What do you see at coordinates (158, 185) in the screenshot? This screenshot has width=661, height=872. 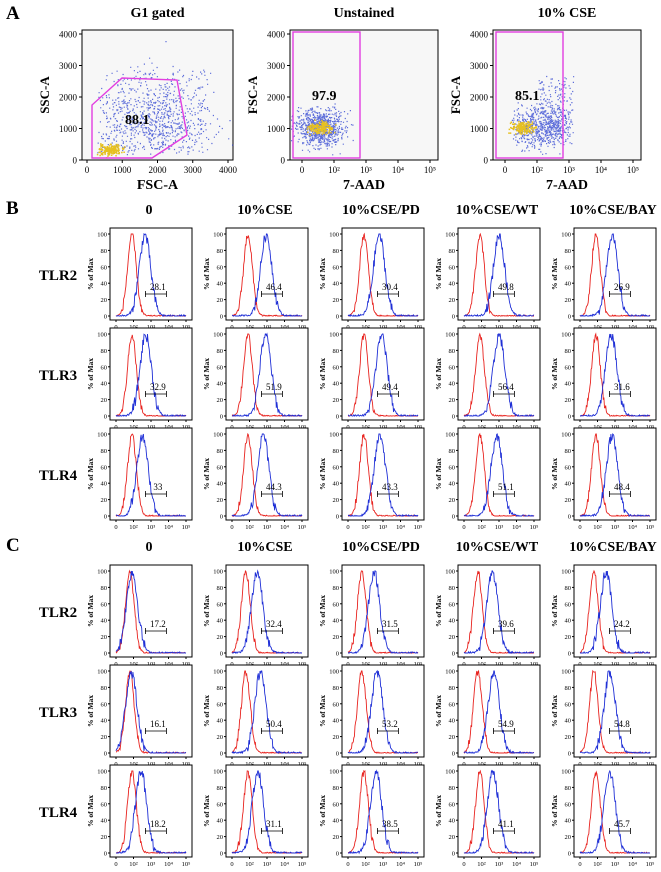 I see `x-axis-label: FSC-A` at bounding box center [158, 185].